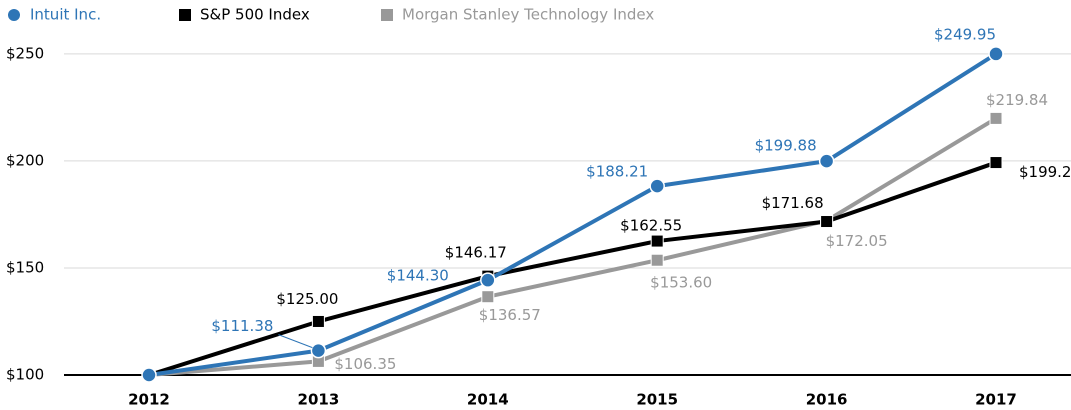 Image resolution: width=1071 pixels, height=410 pixels. I want to click on data-label: $136.57, so click(510, 315).